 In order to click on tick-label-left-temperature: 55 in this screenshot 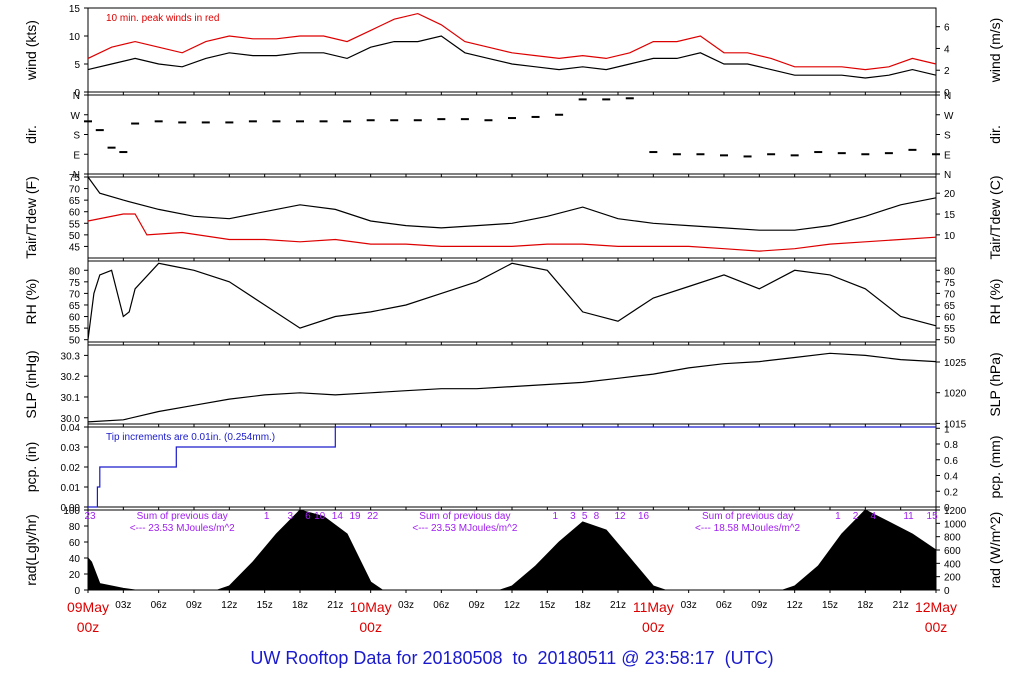, I will do `click(75, 224)`.